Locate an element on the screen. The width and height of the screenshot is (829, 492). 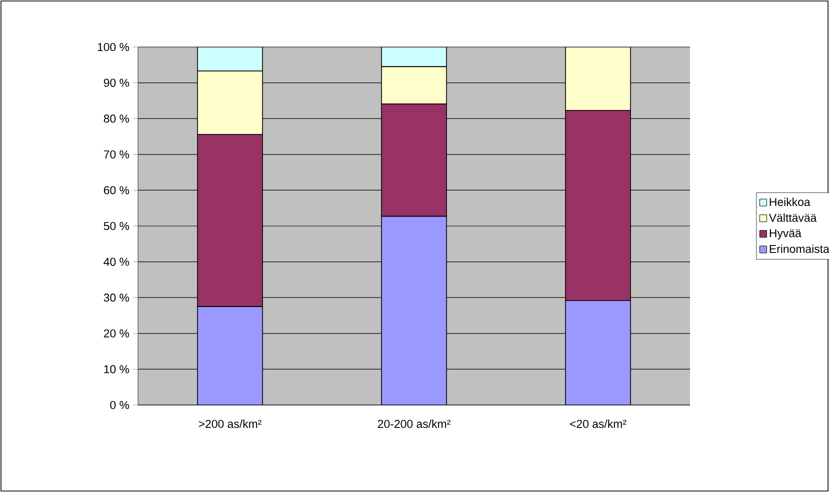
y-tick-label: 90 % is located at coordinates (117, 82).